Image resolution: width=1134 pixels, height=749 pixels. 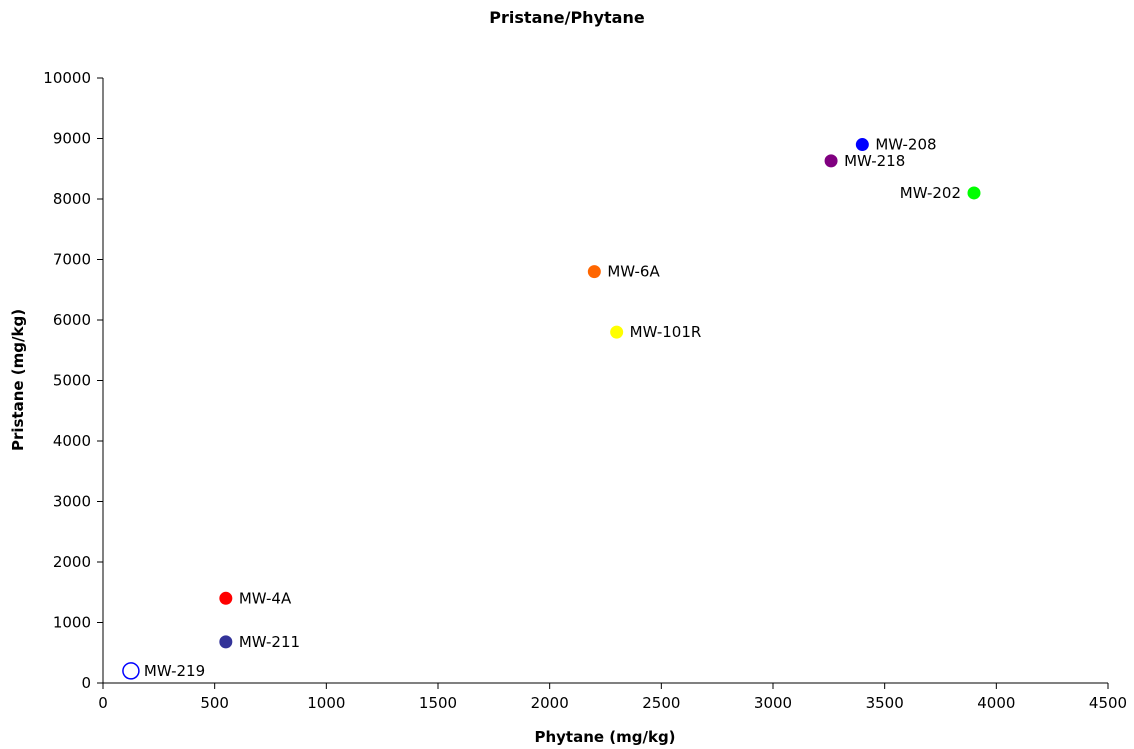 What do you see at coordinates (661, 703) in the screenshot?
I see `x-tick-label: 2500` at bounding box center [661, 703].